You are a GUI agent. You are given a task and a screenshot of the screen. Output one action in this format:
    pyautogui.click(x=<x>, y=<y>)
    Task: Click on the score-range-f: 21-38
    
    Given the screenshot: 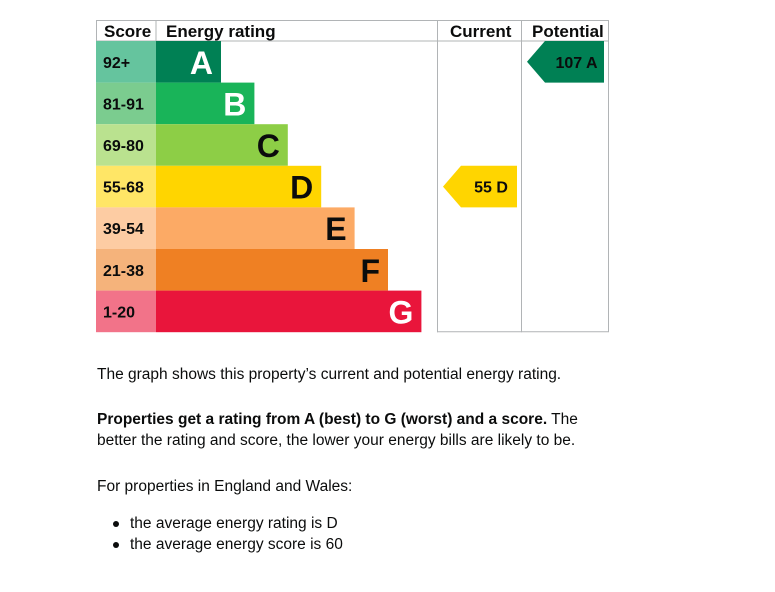 What is the action you would take?
    pyautogui.click(x=123, y=271)
    